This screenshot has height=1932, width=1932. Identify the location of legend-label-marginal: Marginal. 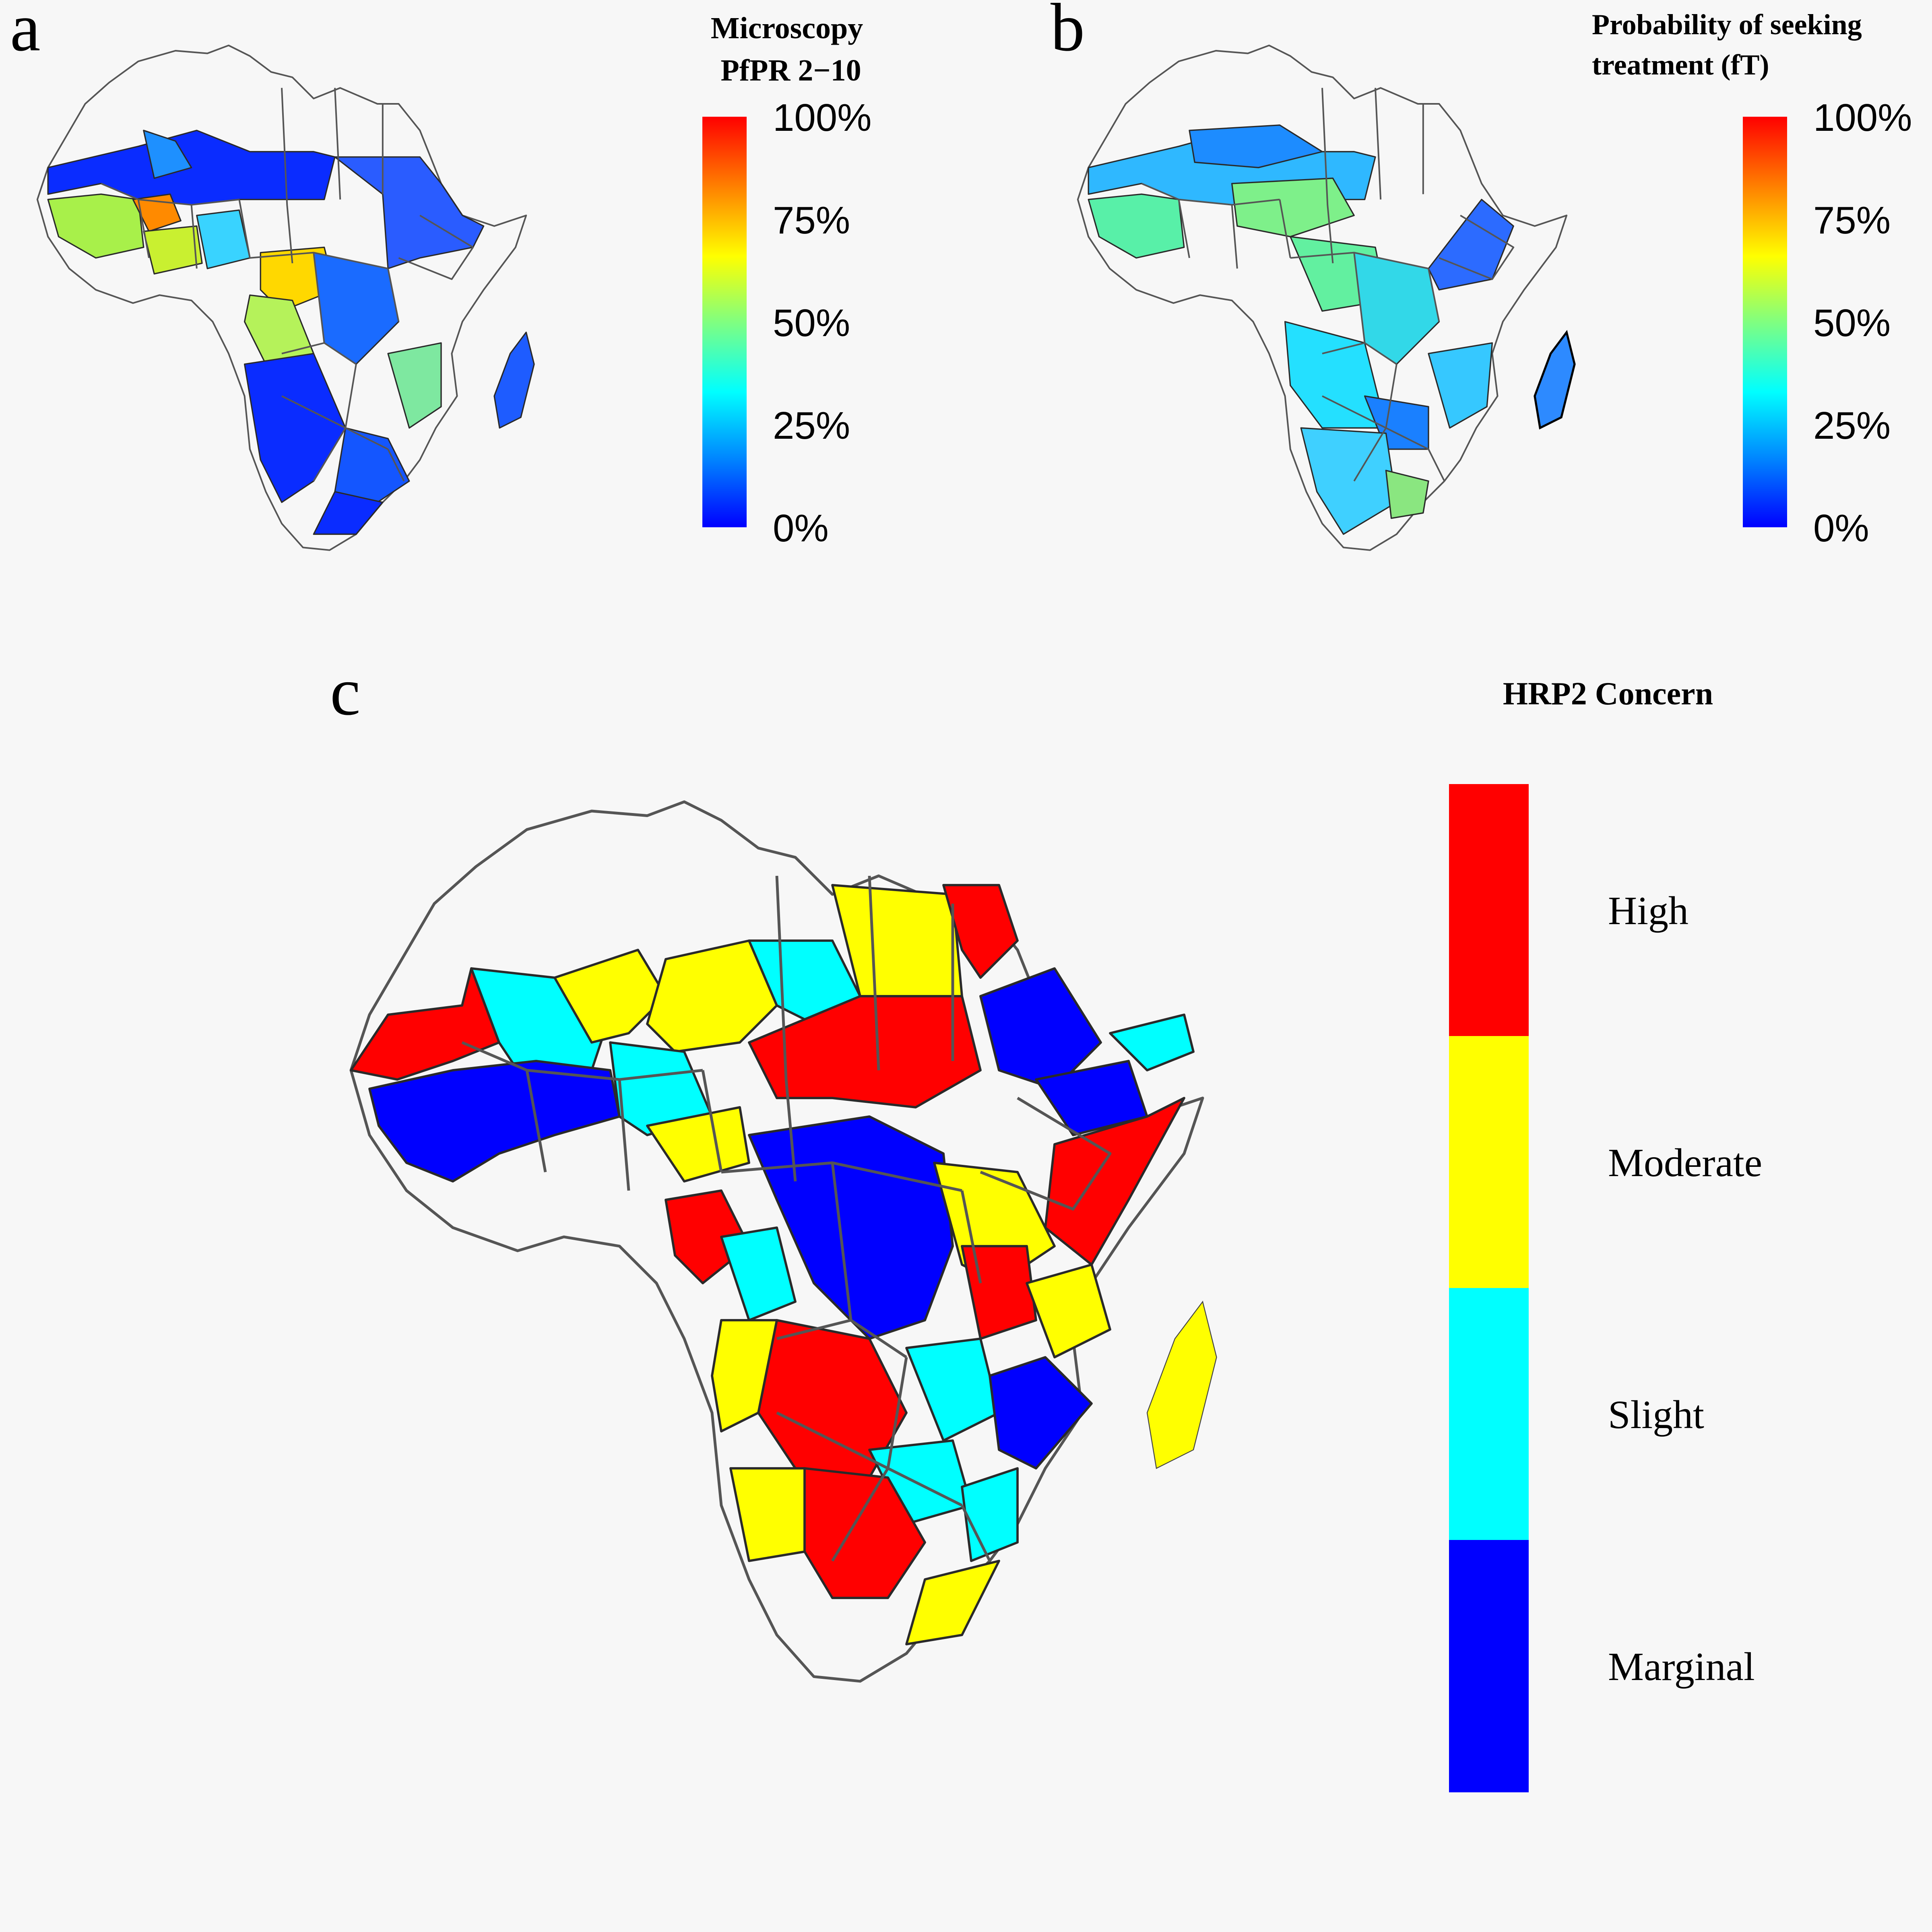
(1682, 1666).